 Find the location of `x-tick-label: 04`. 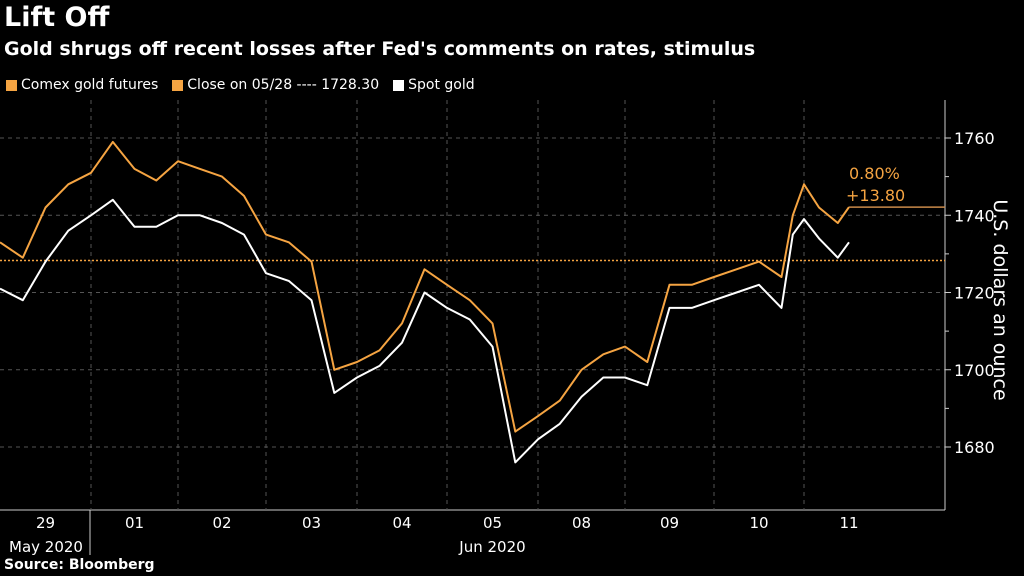

x-tick-label: 04 is located at coordinates (401, 523).